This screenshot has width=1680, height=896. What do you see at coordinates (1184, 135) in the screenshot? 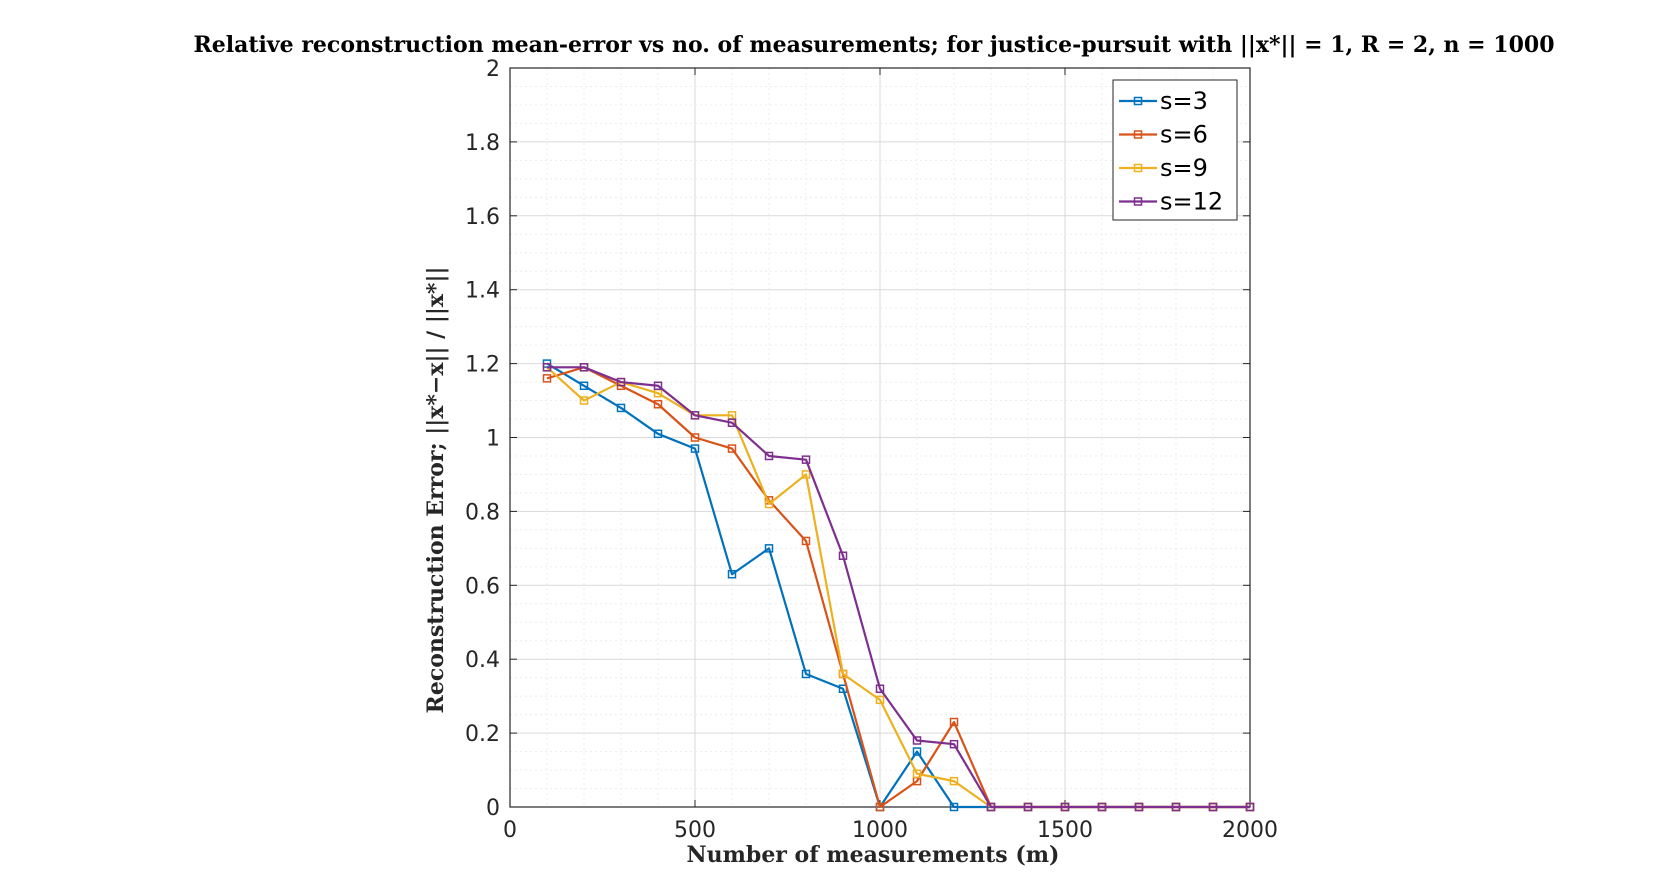
I see `legend-entry-label: s=6` at bounding box center [1184, 135].